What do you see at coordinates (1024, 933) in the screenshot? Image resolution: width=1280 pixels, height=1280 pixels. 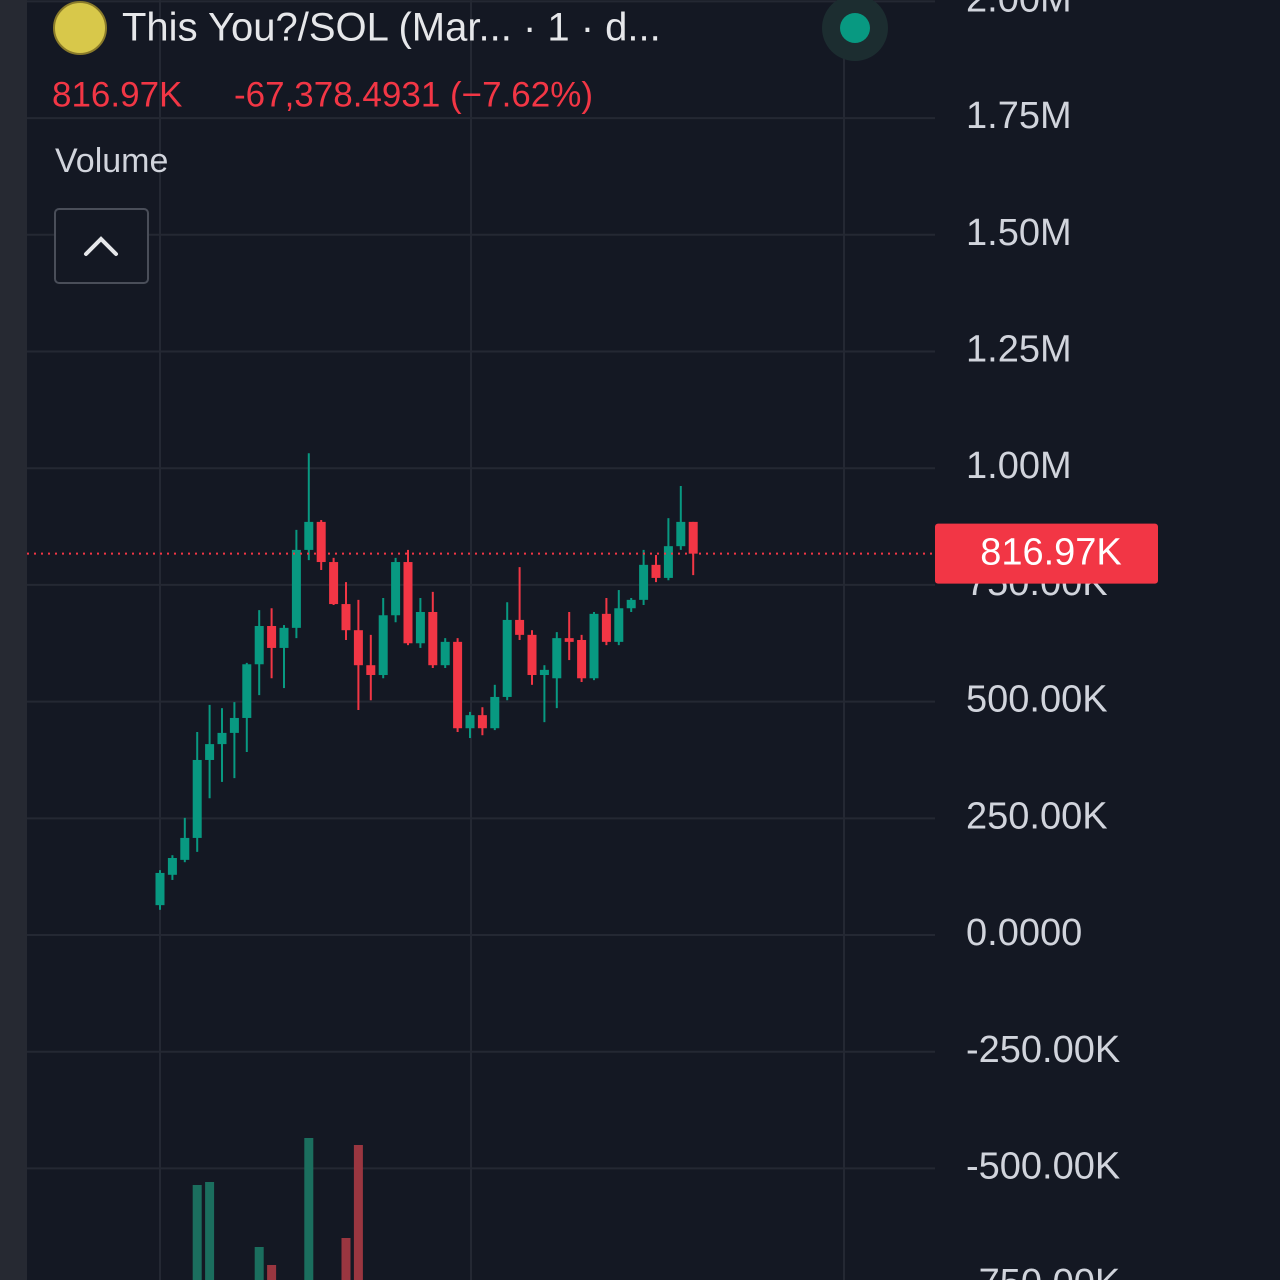 I see `y-tick-label: 0.0000` at bounding box center [1024, 933].